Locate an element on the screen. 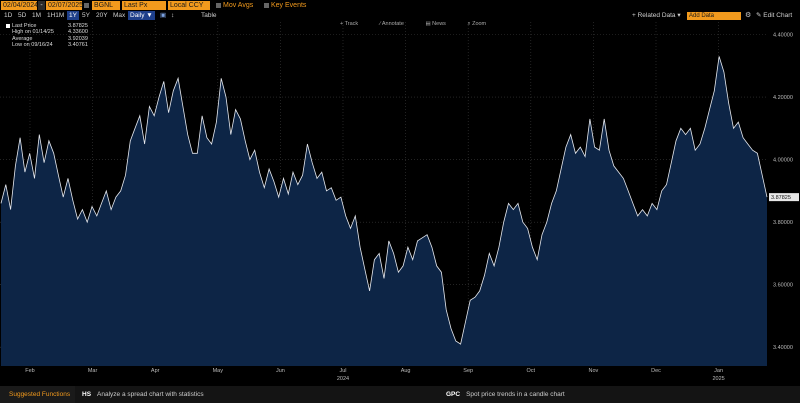  x-tick-label: Jun is located at coordinates (280, 371).